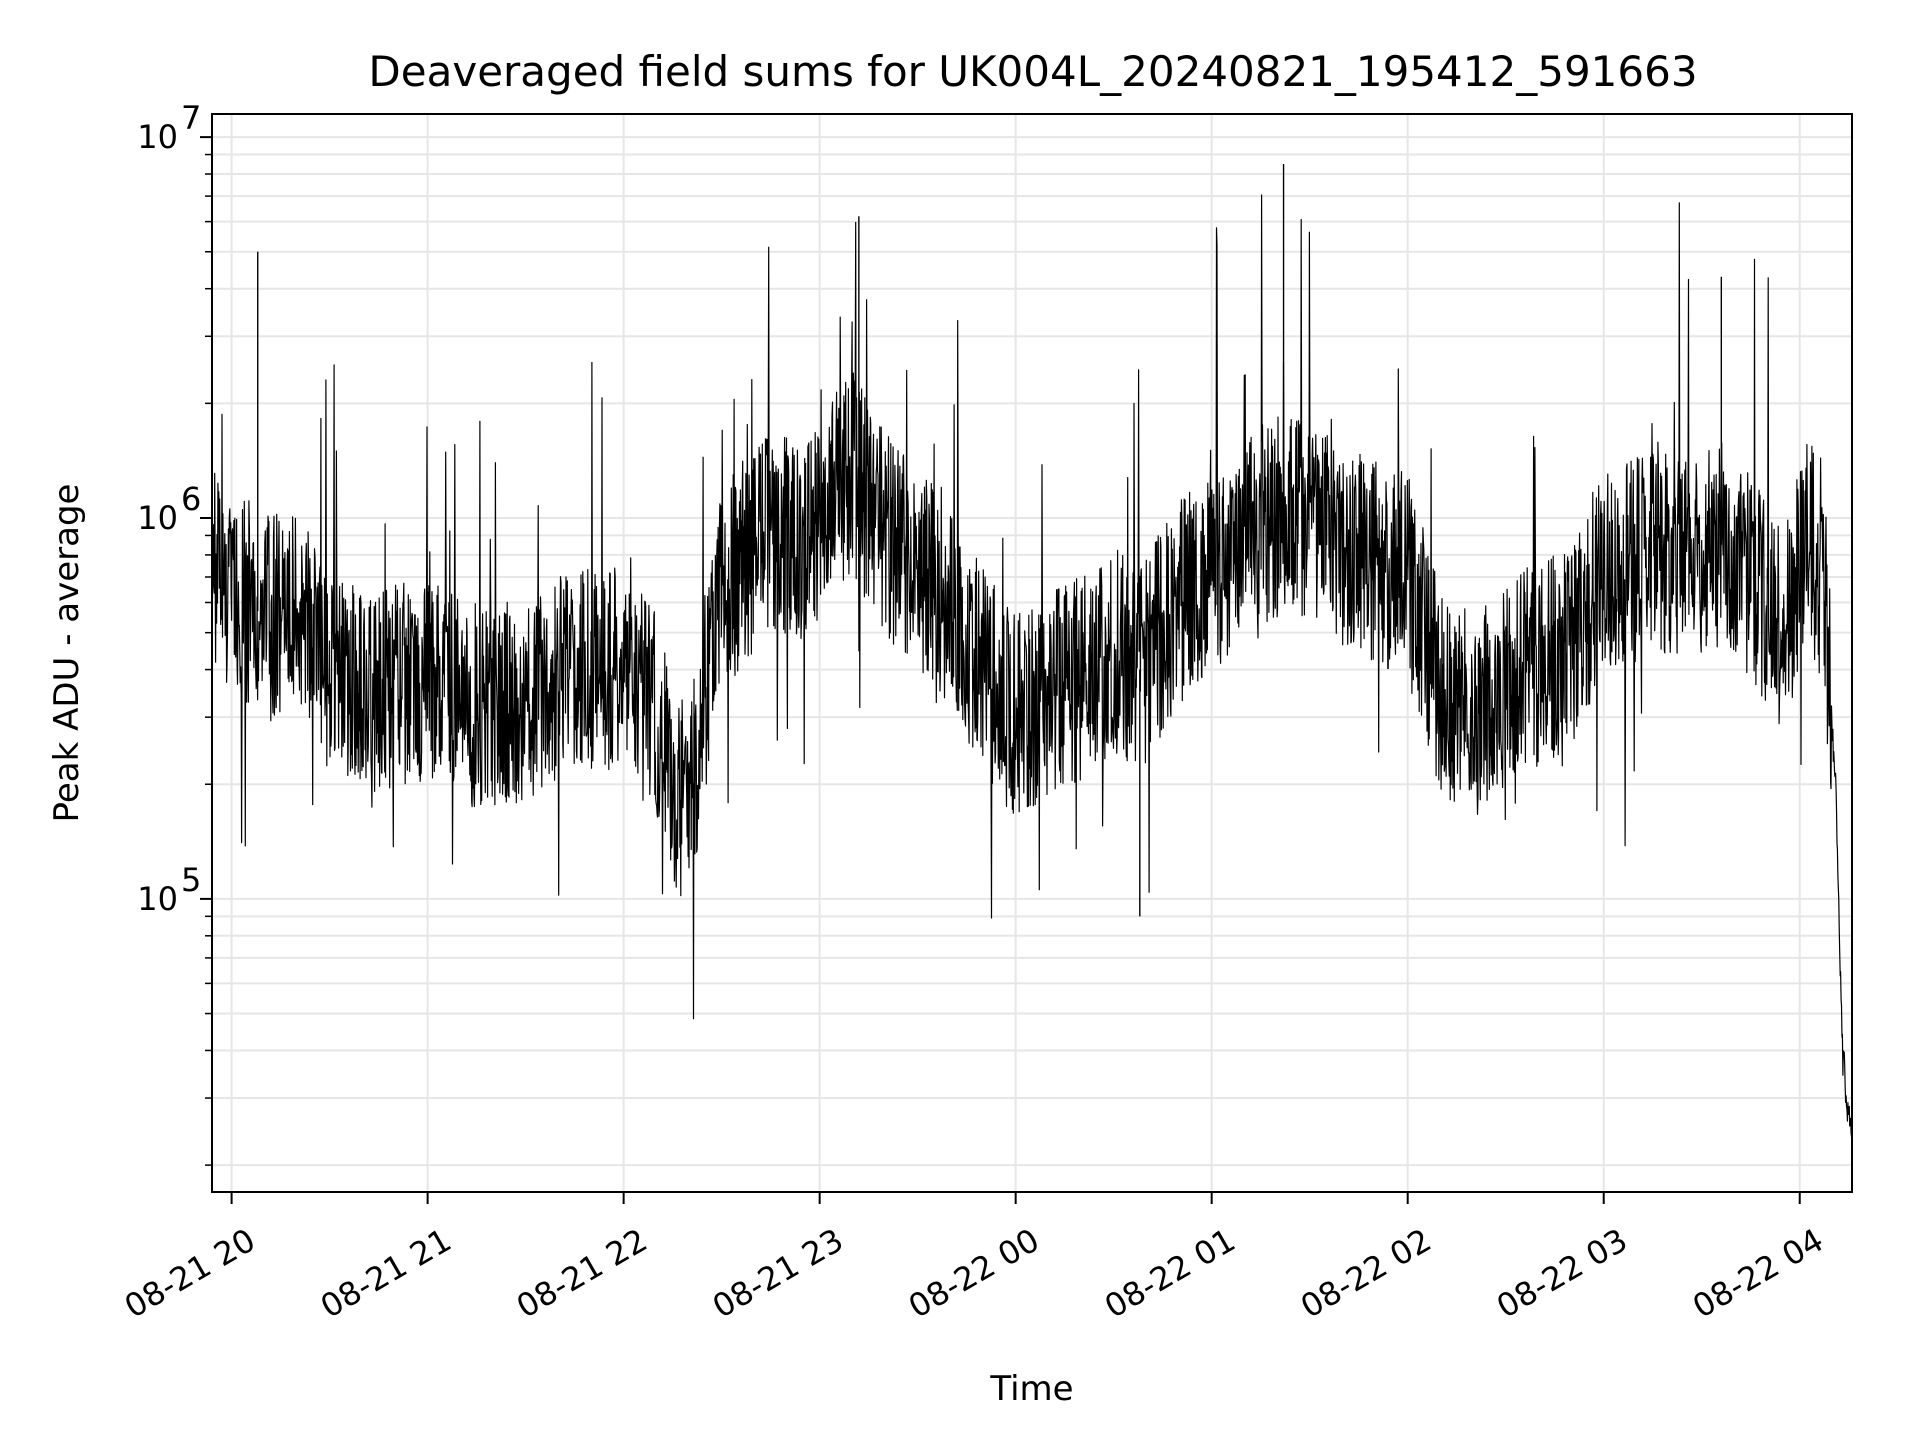 The height and width of the screenshot is (1440, 1920). Describe the element at coordinates (67, 653) in the screenshot. I see `y-axis-title: Peak ADU - average` at that location.